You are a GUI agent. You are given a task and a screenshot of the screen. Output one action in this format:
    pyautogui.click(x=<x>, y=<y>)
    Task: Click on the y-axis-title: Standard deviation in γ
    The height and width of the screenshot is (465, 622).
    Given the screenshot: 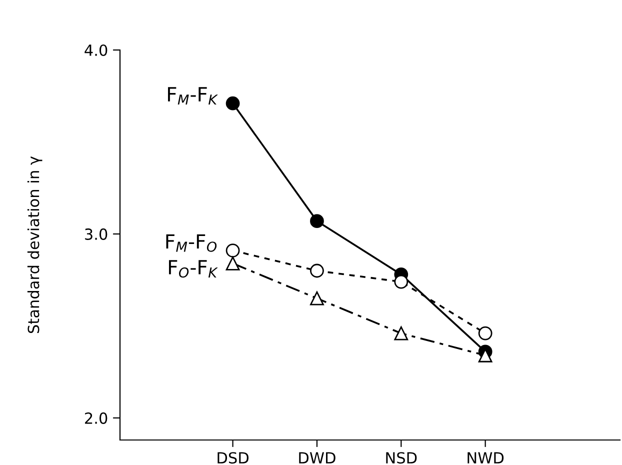 What is the action you would take?
    pyautogui.click(x=34, y=245)
    